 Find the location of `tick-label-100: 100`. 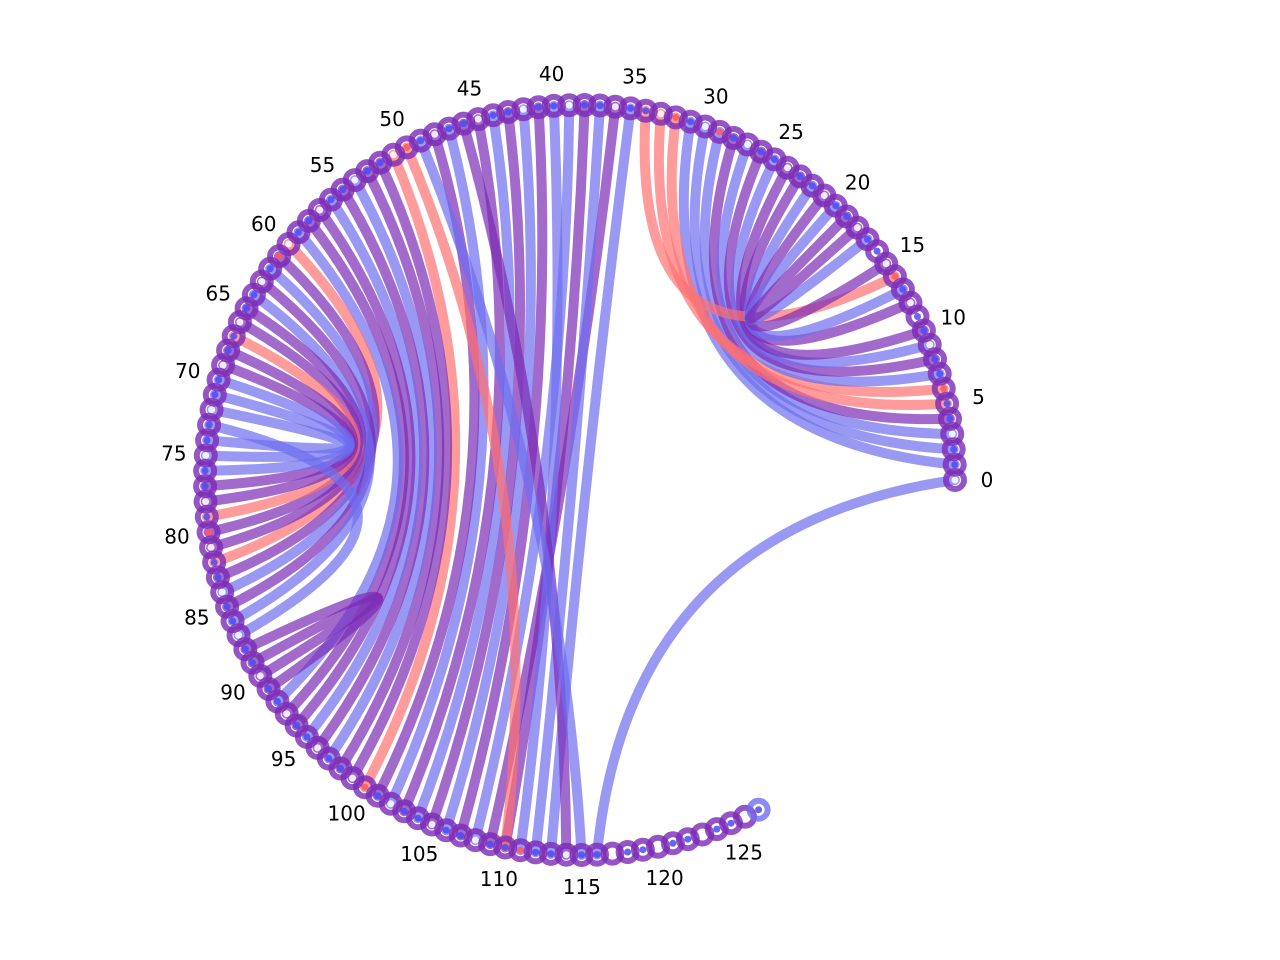

tick-label-100: 100 is located at coordinates (347, 813).